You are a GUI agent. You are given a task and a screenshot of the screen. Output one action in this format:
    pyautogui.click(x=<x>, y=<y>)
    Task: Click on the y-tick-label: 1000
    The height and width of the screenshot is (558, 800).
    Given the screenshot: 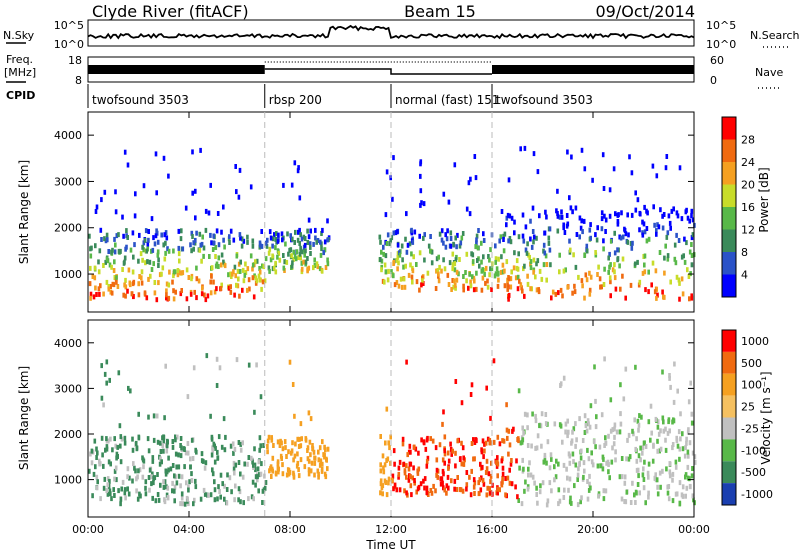 What is the action you would take?
    pyautogui.click(x=68, y=274)
    